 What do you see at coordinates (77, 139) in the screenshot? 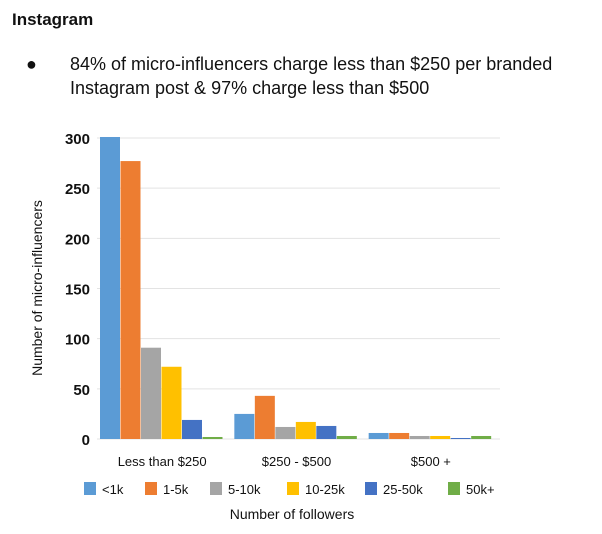
I see `y-tick-label: 300` at bounding box center [77, 139].